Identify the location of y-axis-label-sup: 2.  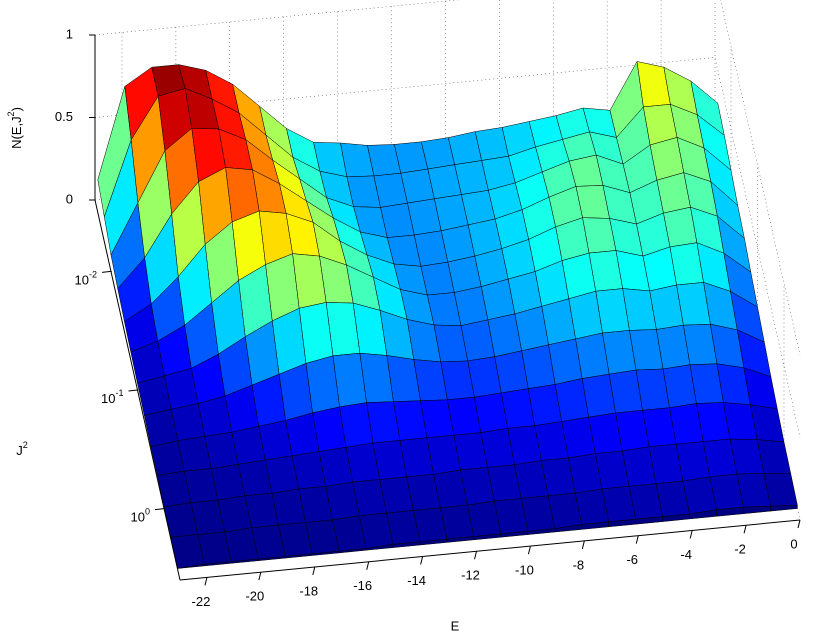
(25, 445).